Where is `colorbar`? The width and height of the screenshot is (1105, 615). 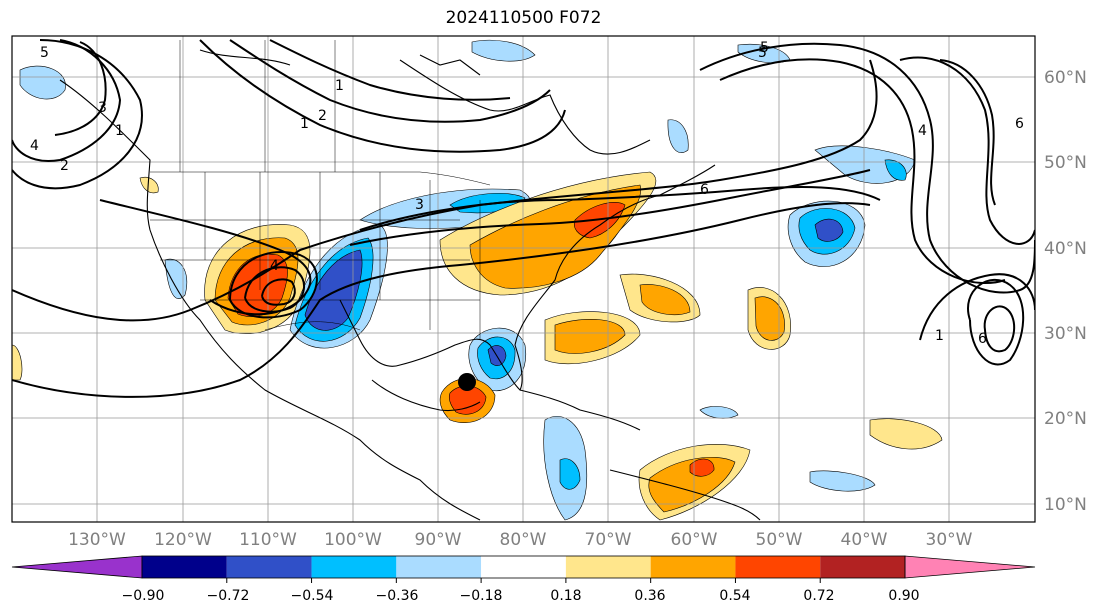
colorbar is located at coordinates (523, 569).